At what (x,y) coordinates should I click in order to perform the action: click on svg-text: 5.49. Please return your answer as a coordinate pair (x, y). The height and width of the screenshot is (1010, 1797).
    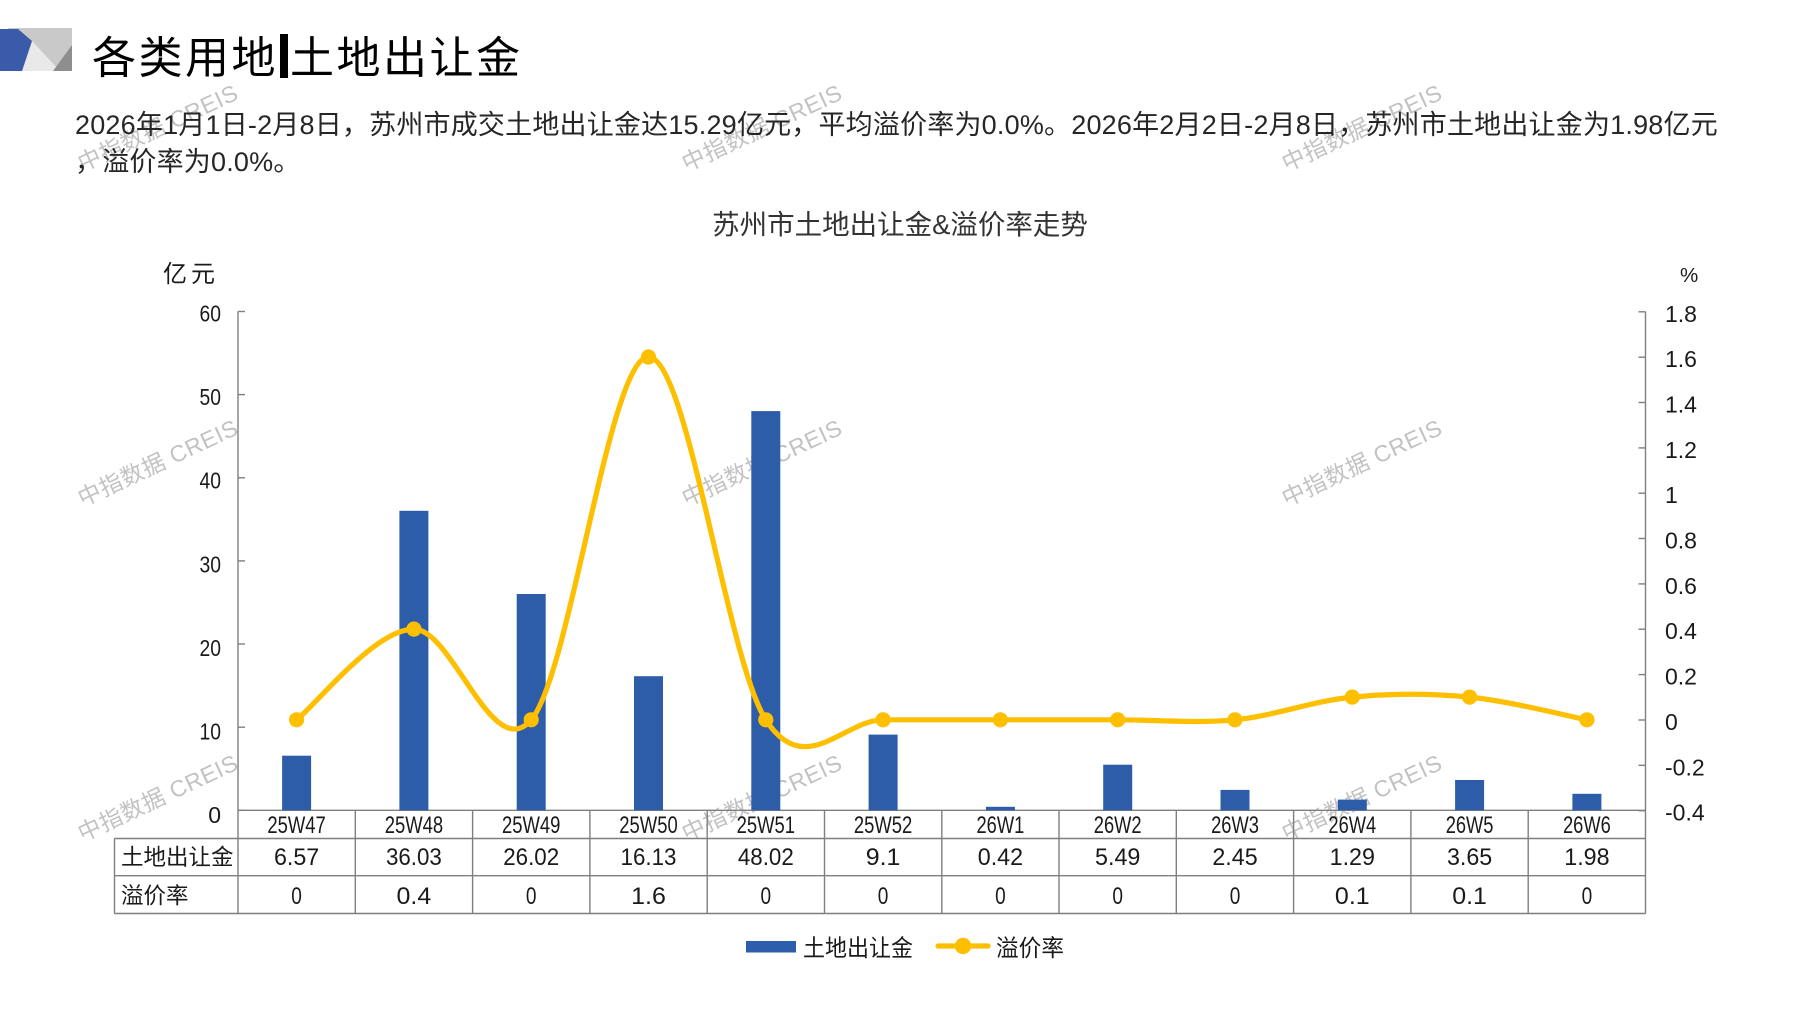
    Looking at the image, I should click on (1117, 857).